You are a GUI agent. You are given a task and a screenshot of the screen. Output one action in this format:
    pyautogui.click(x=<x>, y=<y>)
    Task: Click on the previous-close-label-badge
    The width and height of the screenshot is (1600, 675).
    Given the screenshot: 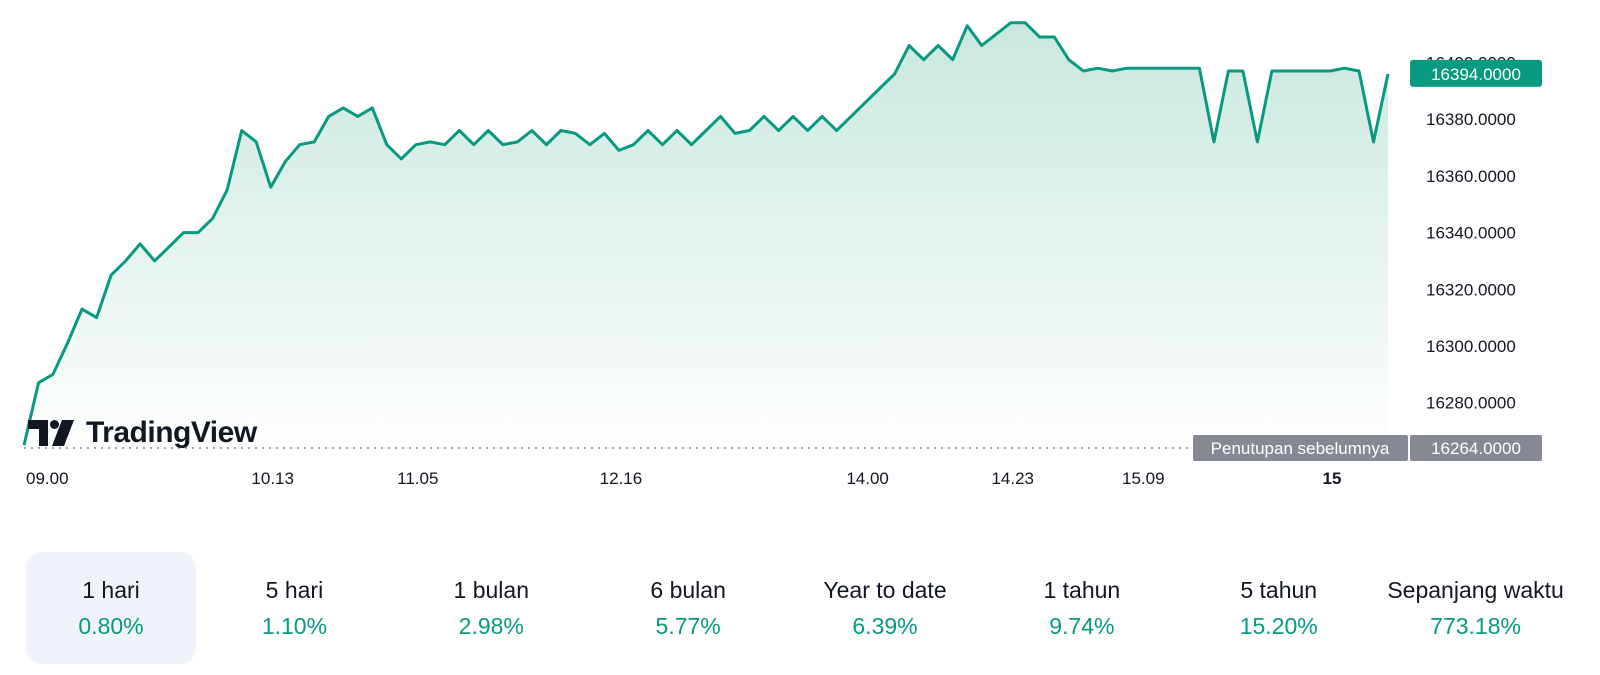 What is the action you would take?
    pyautogui.click(x=1300, y=448)
    